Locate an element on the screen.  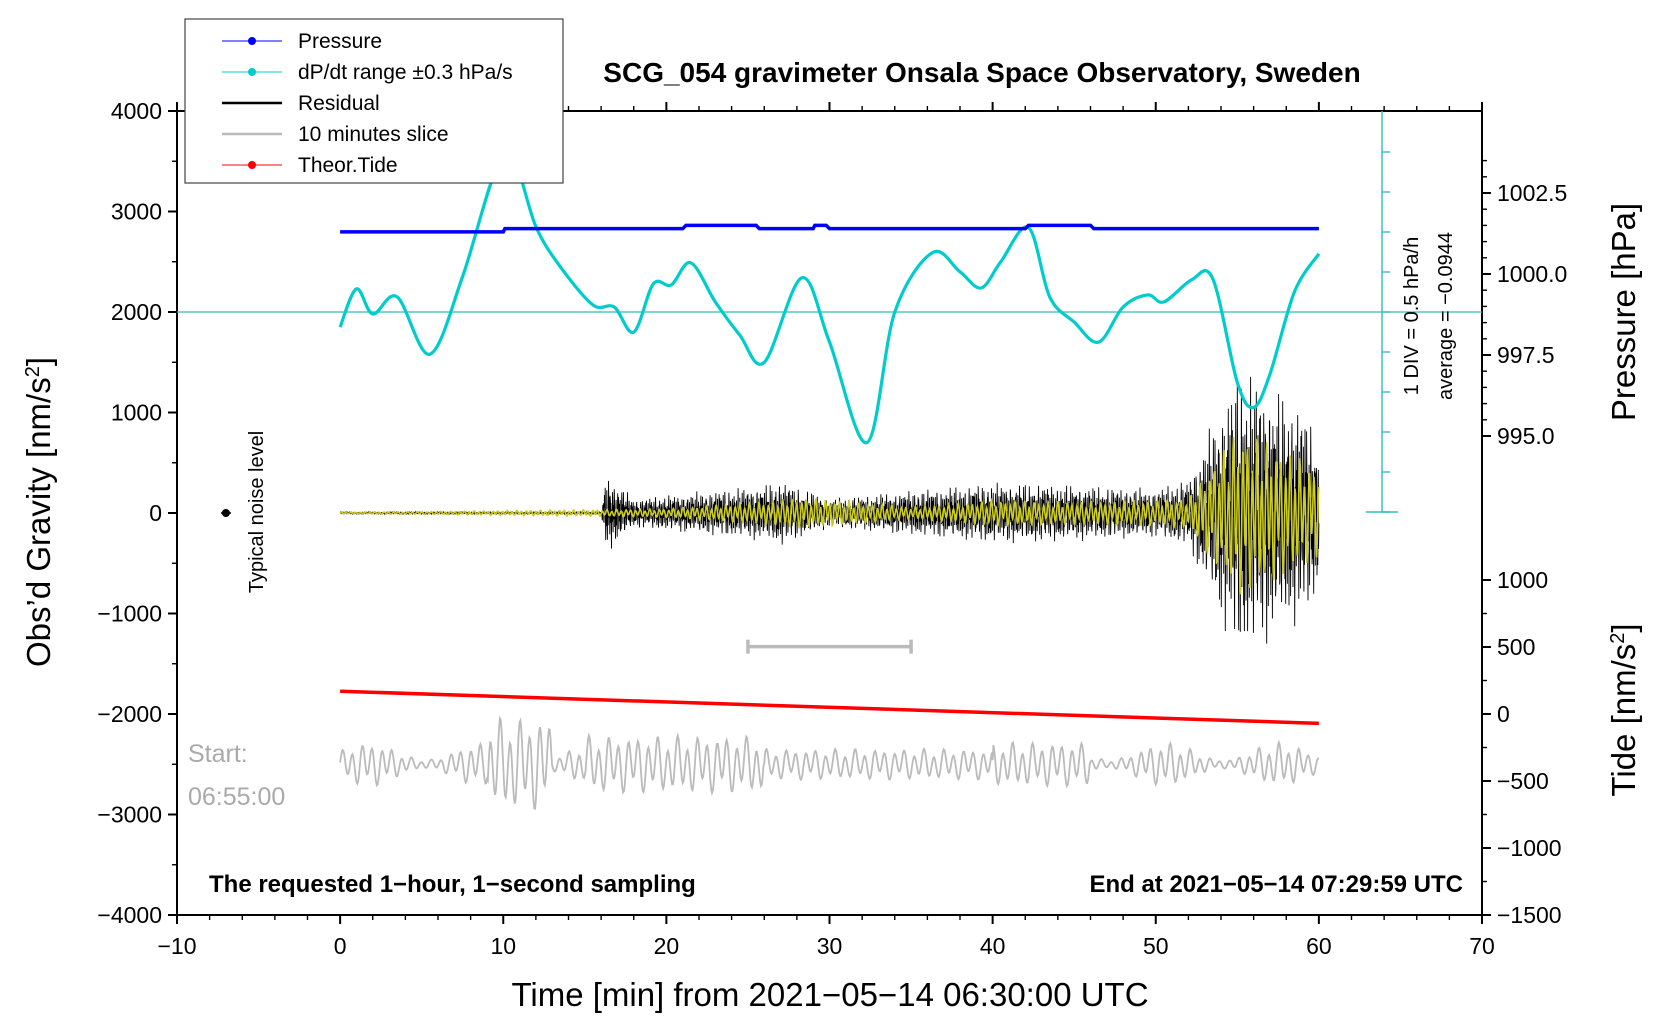
legend-label: Residual is located at coordinates (339, 103).